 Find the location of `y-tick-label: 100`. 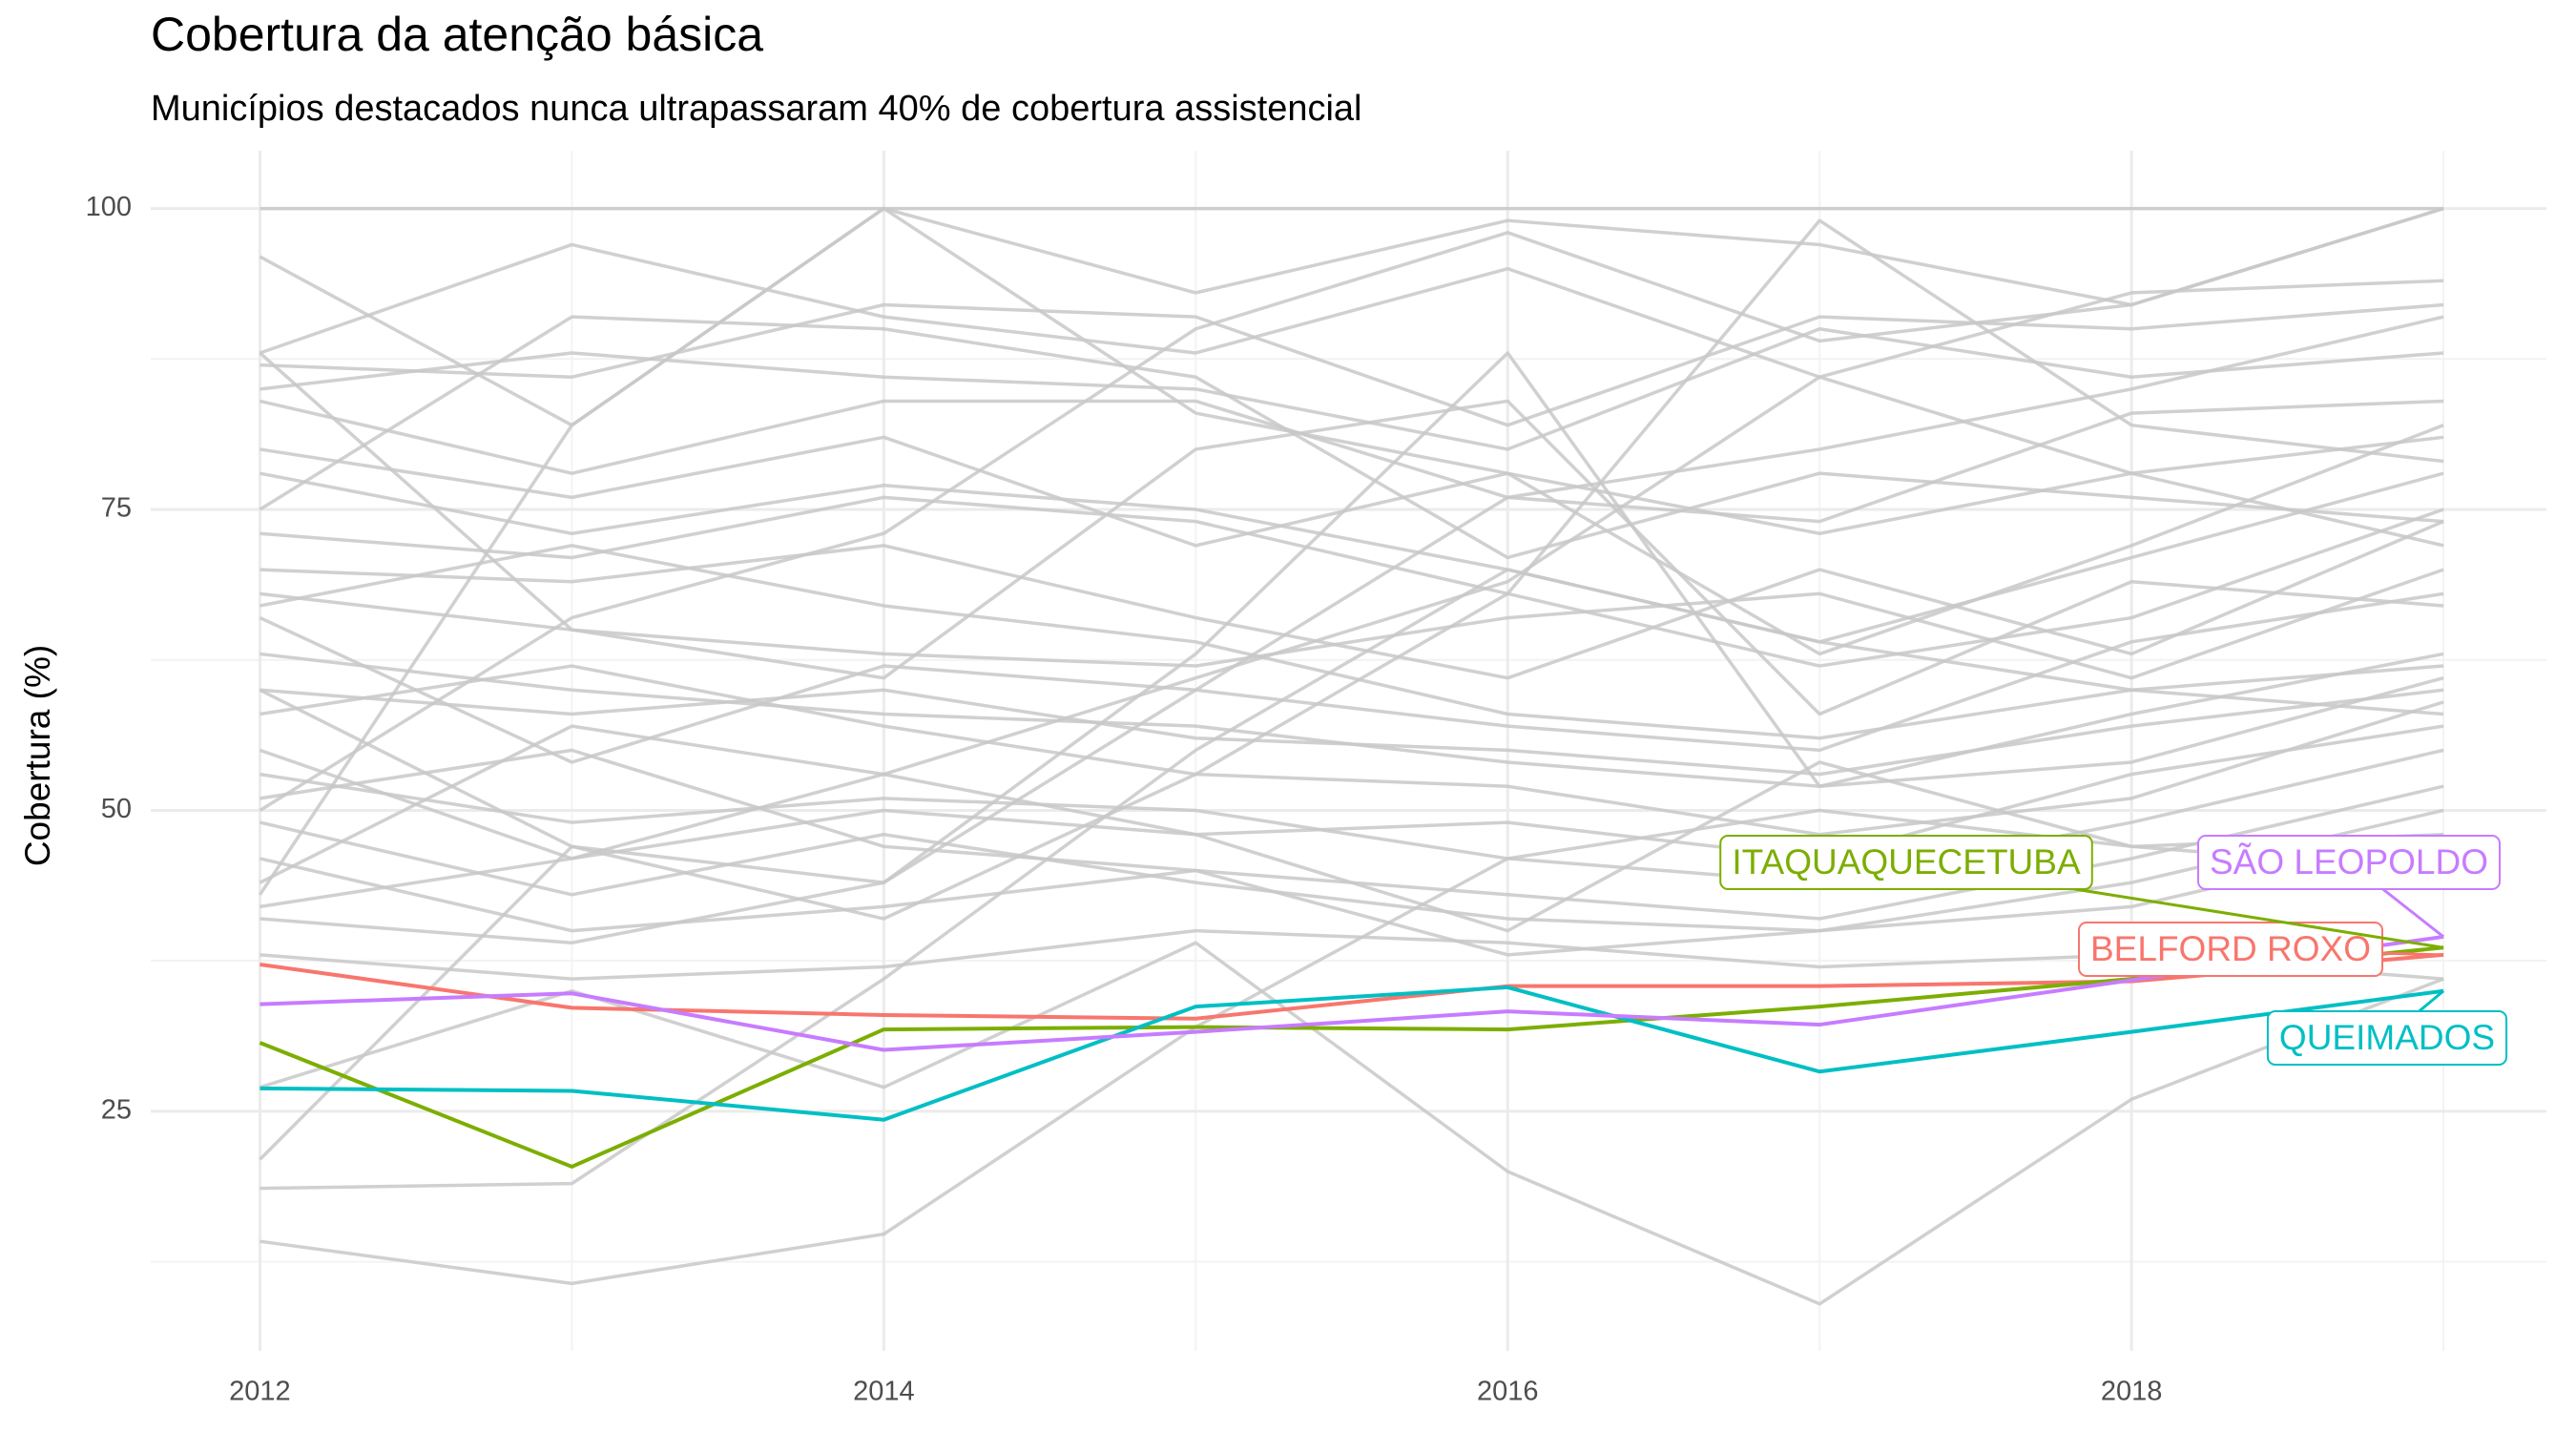

y-tick-label: 100 is located at coordinates (109, 207).